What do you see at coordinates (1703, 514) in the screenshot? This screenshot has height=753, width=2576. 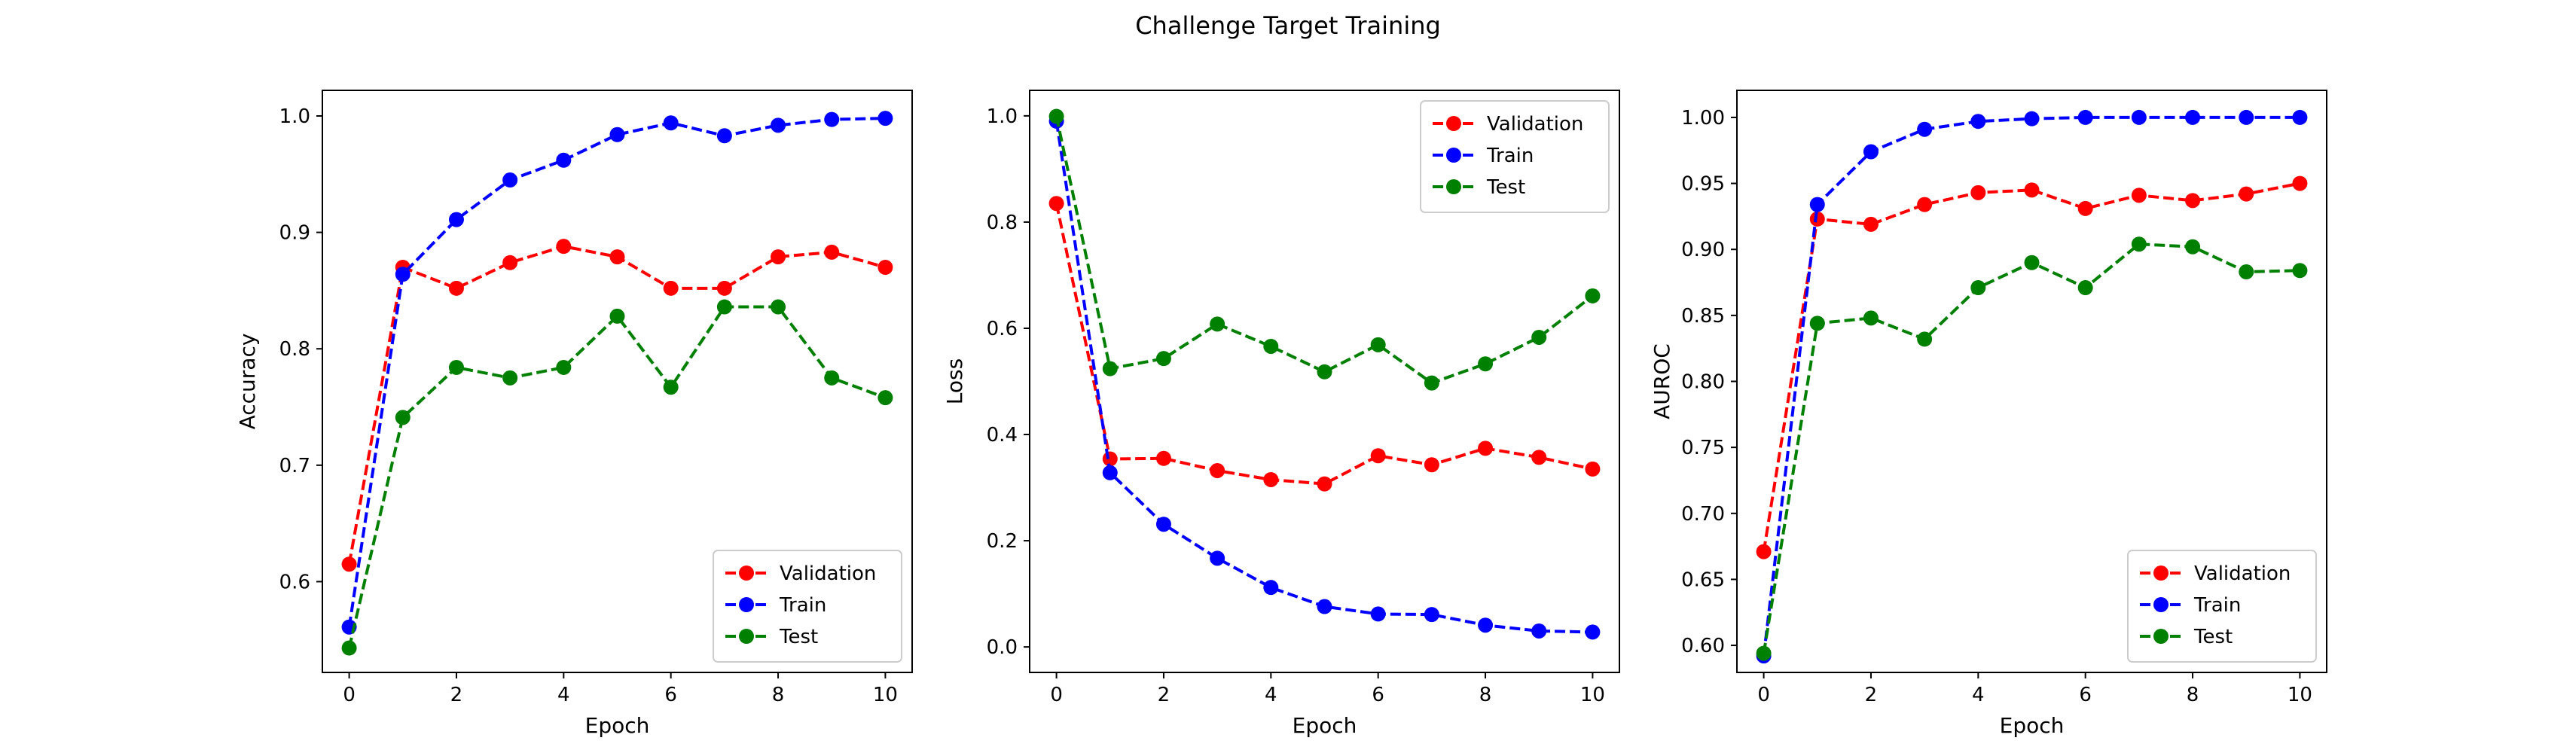 I see `y-tick-label: 0.70` at bounding box center [1703, 514].